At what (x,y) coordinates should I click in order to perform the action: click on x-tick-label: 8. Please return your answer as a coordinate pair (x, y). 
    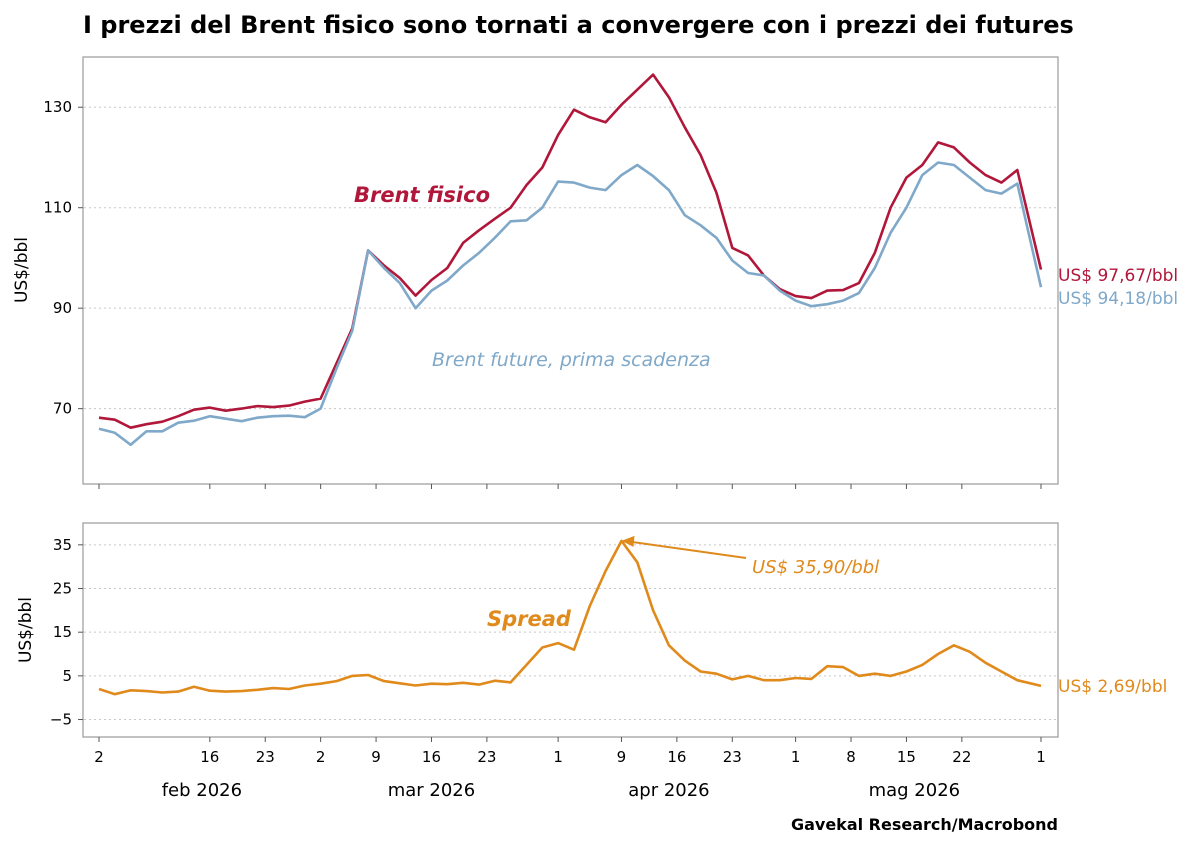
    Looking at the image, I should click on (851, 757).